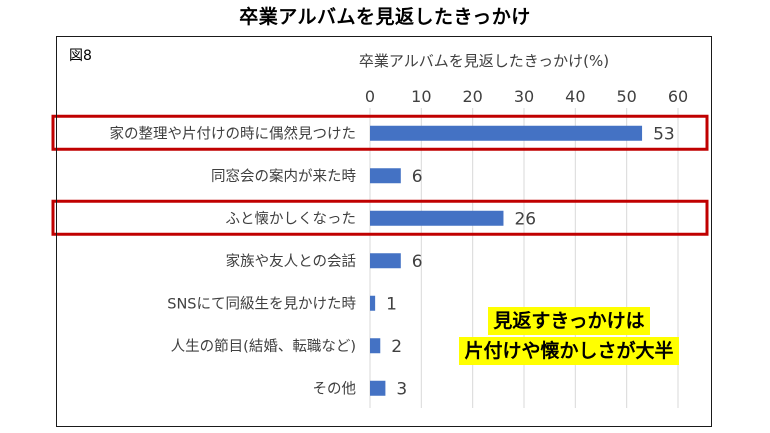 This screenshot has height=433, width=770. What do you see at coordinates (291, 261) in the screenshot?
I see `category-label: 家族や友人との会話` at bounding box center [291, 261].